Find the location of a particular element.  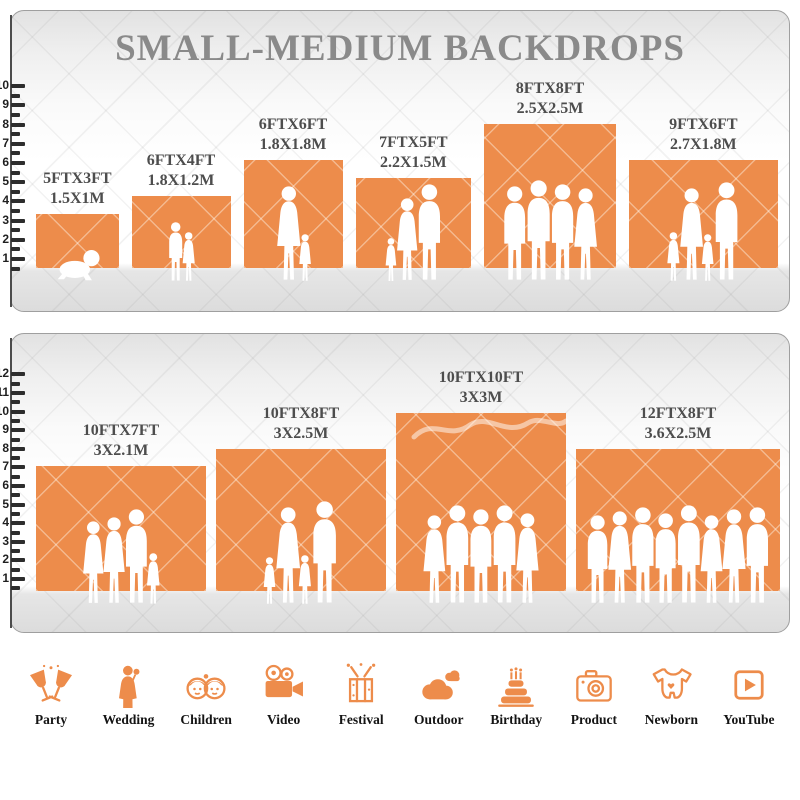

category-wedding: Wedding is located at coordinates (129, 695).